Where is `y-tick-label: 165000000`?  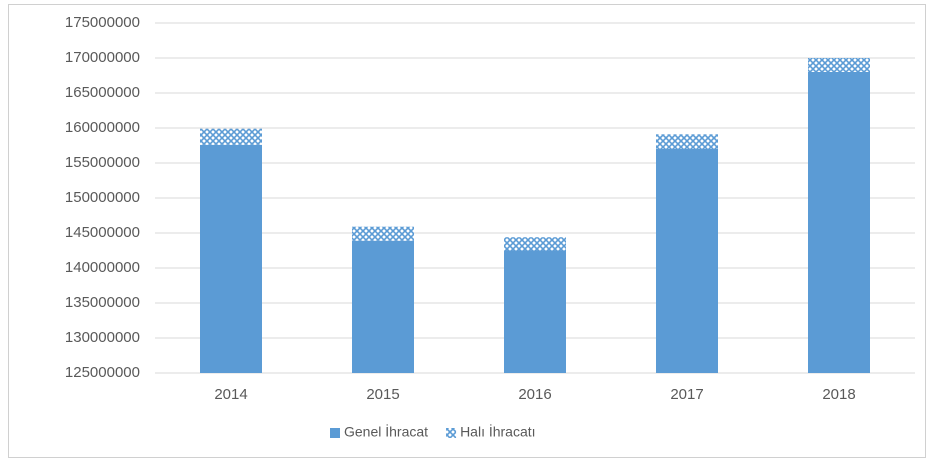 y-tick-label: 165000000 is located at coordinates (102, 92).